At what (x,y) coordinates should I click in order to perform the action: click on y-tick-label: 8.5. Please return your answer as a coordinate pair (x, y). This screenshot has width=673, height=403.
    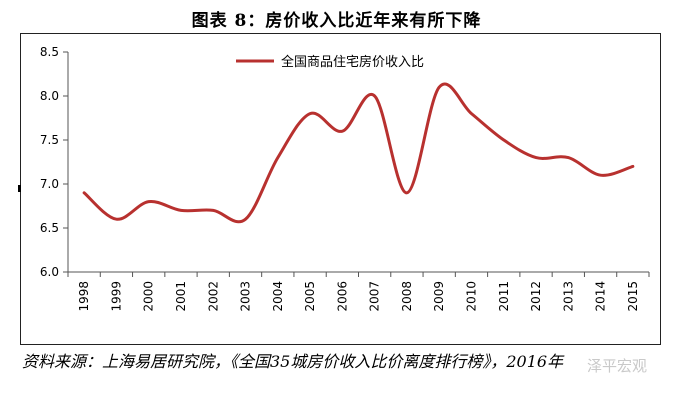
    Looking at the image, I should click on (49, 52).